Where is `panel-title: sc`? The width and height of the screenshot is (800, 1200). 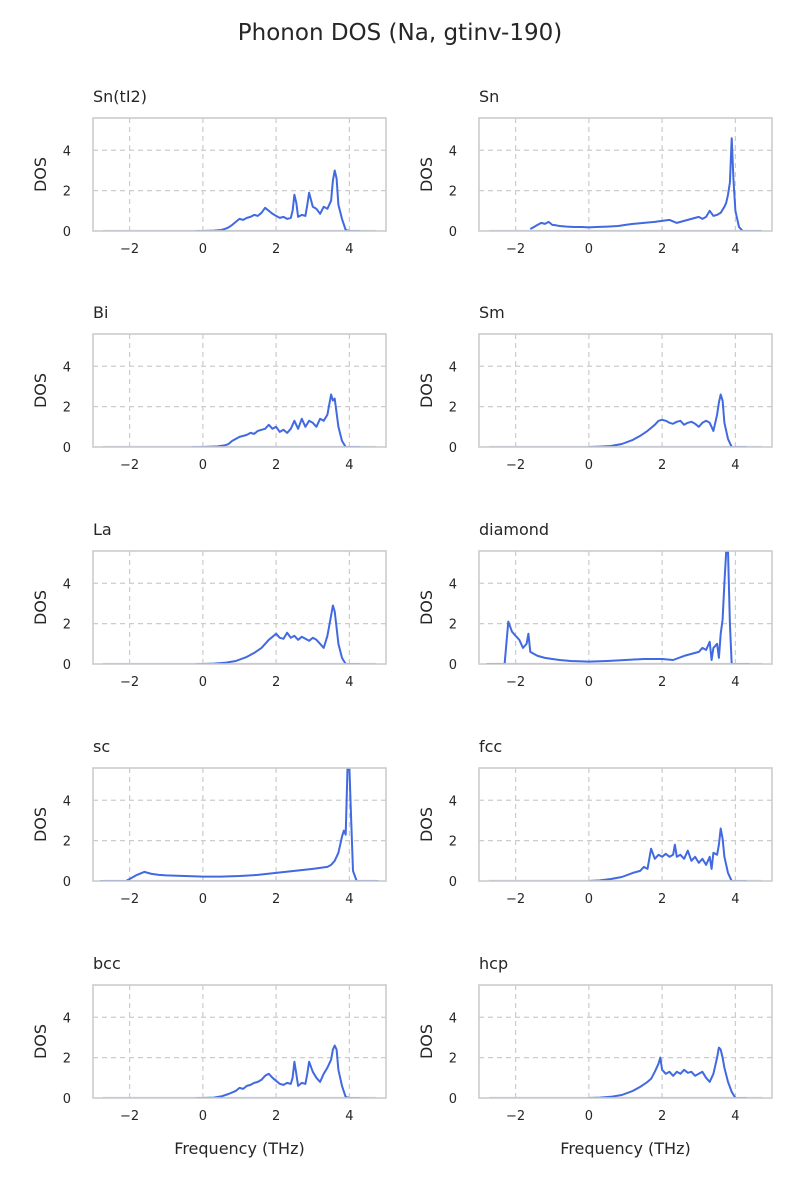 panel-title: sc is located at coordinates (101, 746).